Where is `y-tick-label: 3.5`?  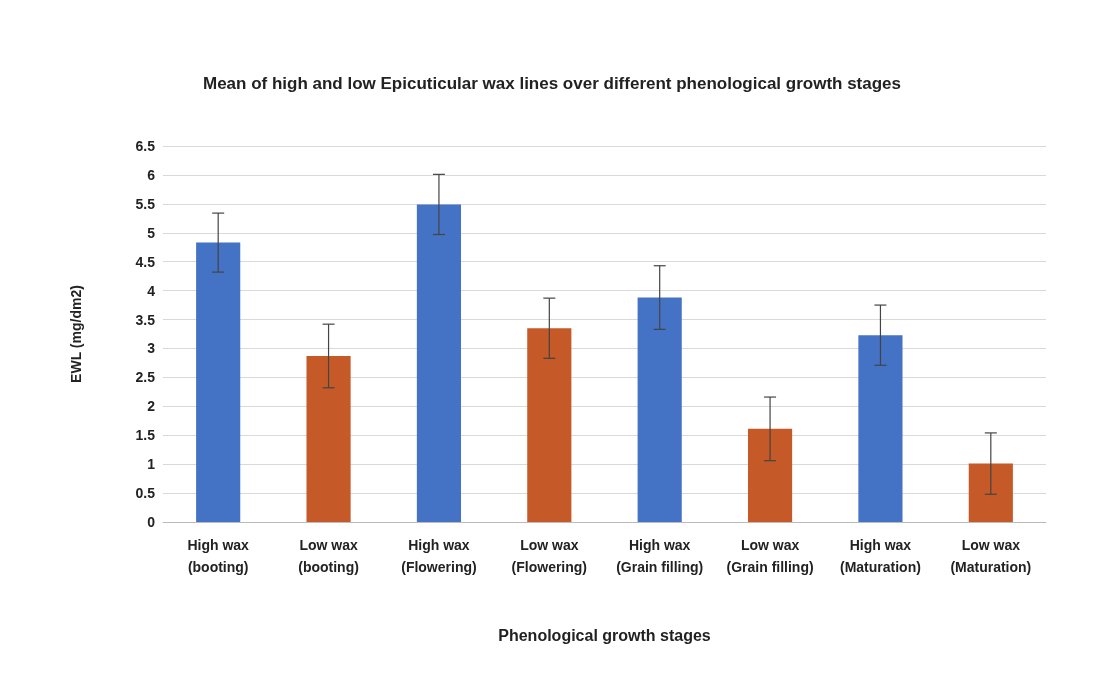
y-tick-label: 3.5 is located at coordinates (145, 319).